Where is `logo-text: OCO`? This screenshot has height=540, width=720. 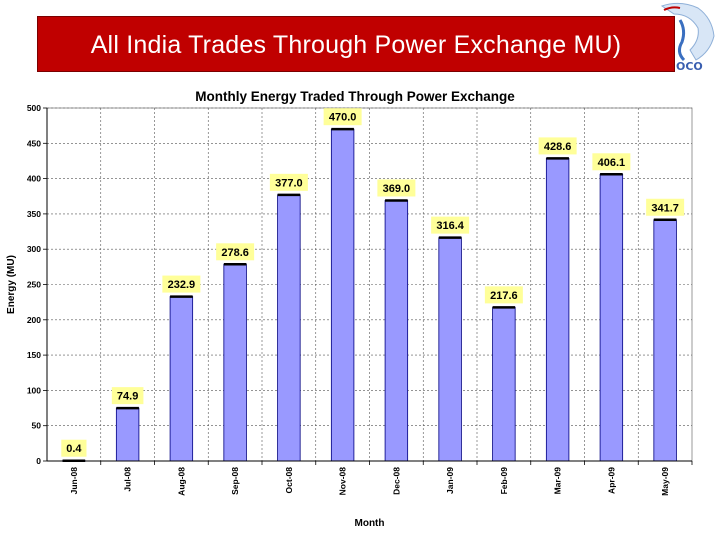 logo-text: OCO is located at coordinates (689, 66).